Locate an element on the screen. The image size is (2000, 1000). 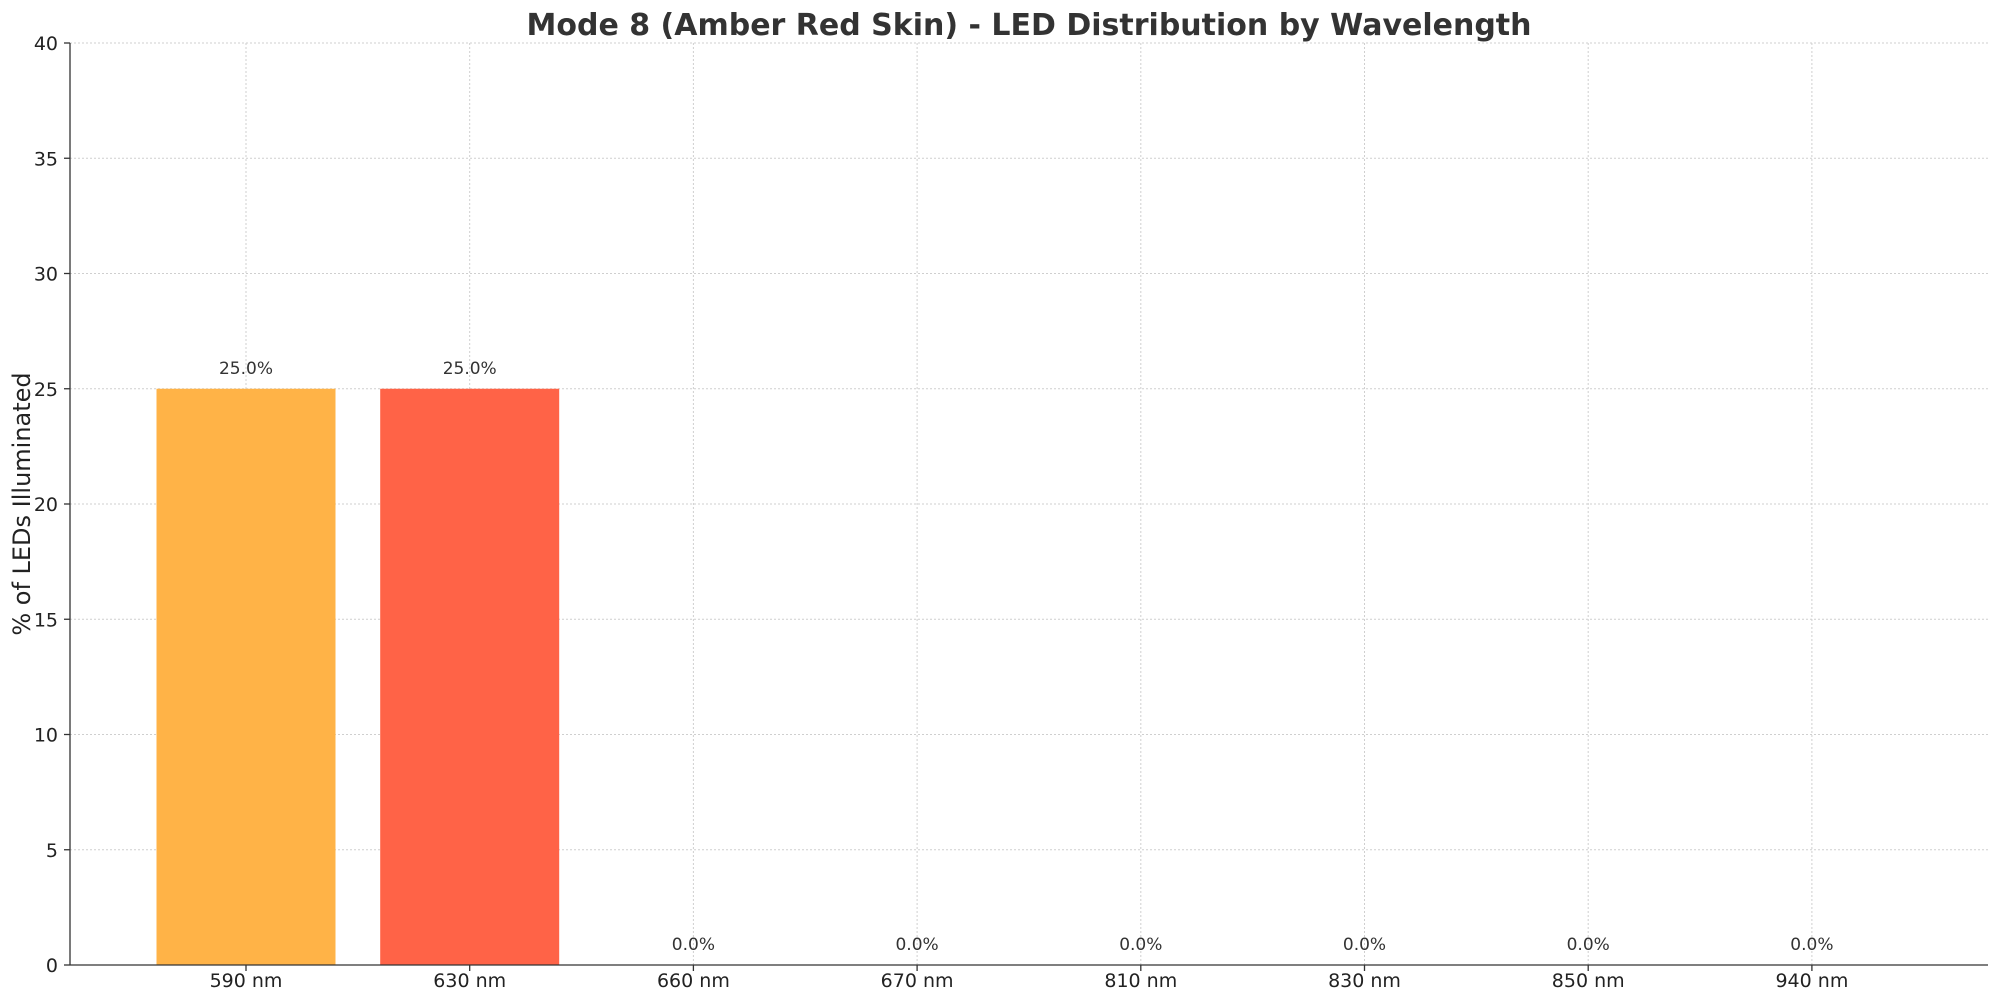
bars is located at coordinates (358, 676).